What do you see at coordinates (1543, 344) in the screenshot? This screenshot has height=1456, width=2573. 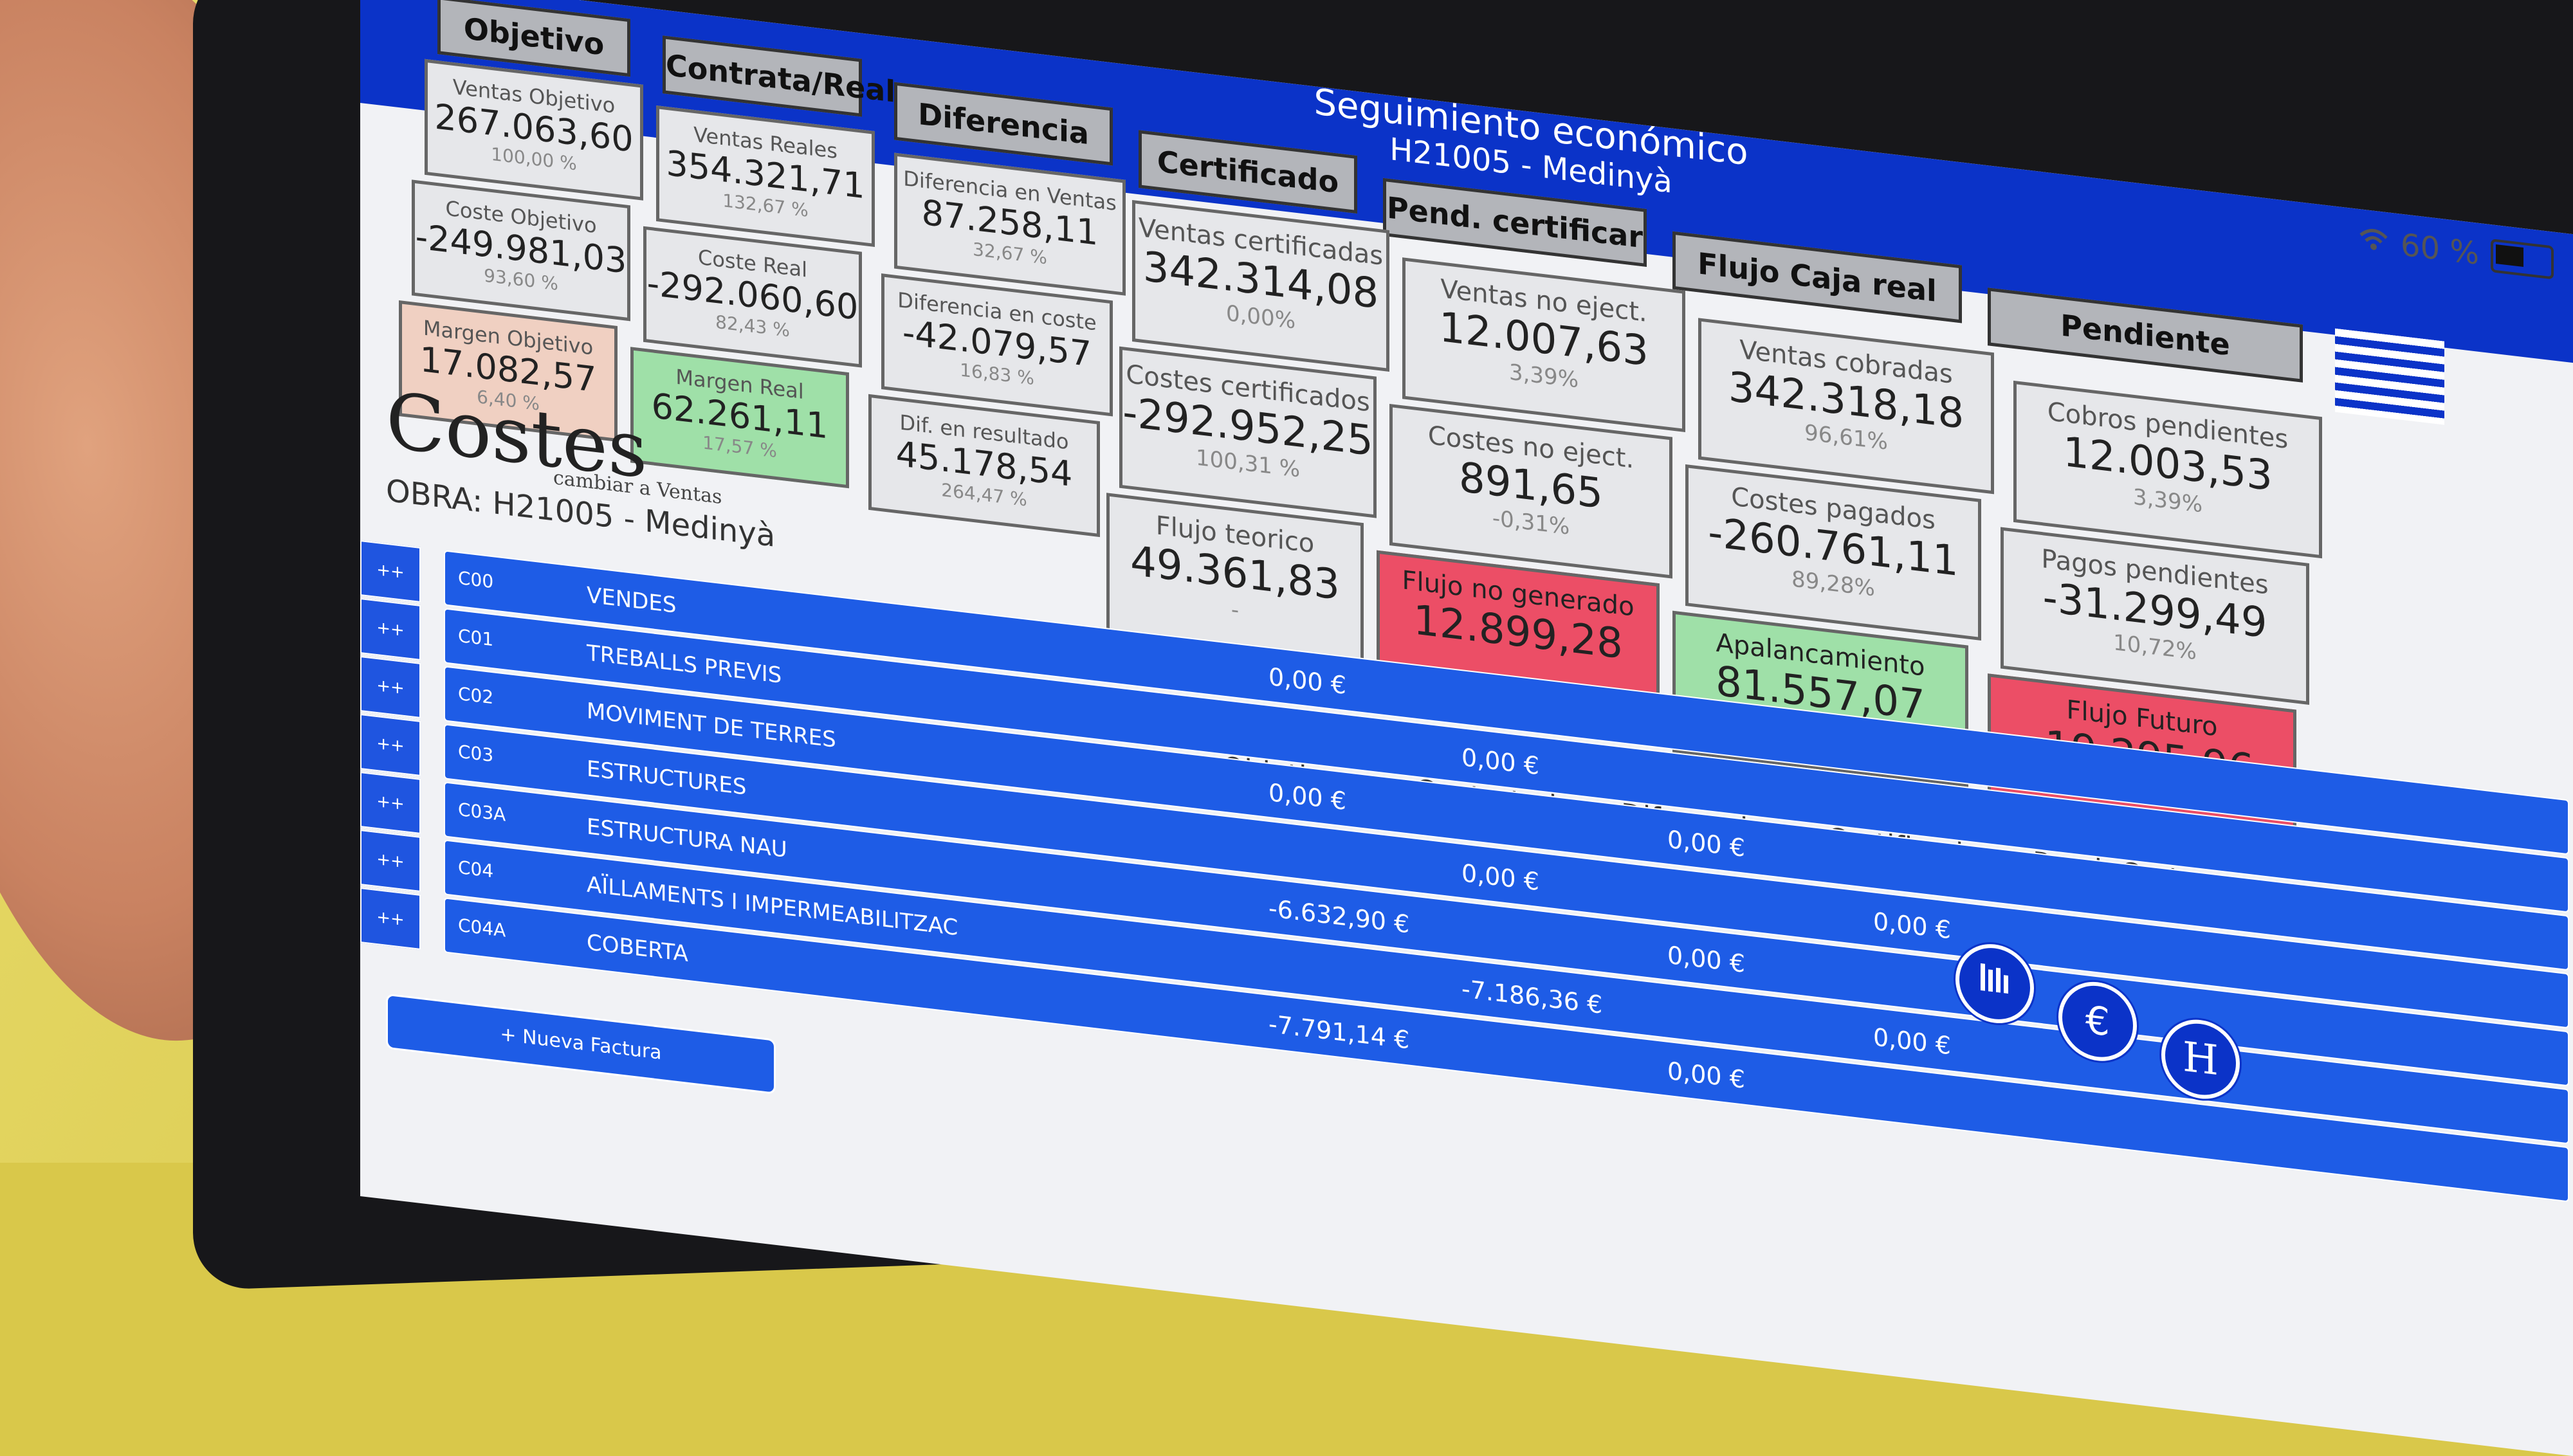 I see `card-ventas-no-eject: Ventas no eject. 12.007,63 3,39%` at bounding box center [1543, 344].